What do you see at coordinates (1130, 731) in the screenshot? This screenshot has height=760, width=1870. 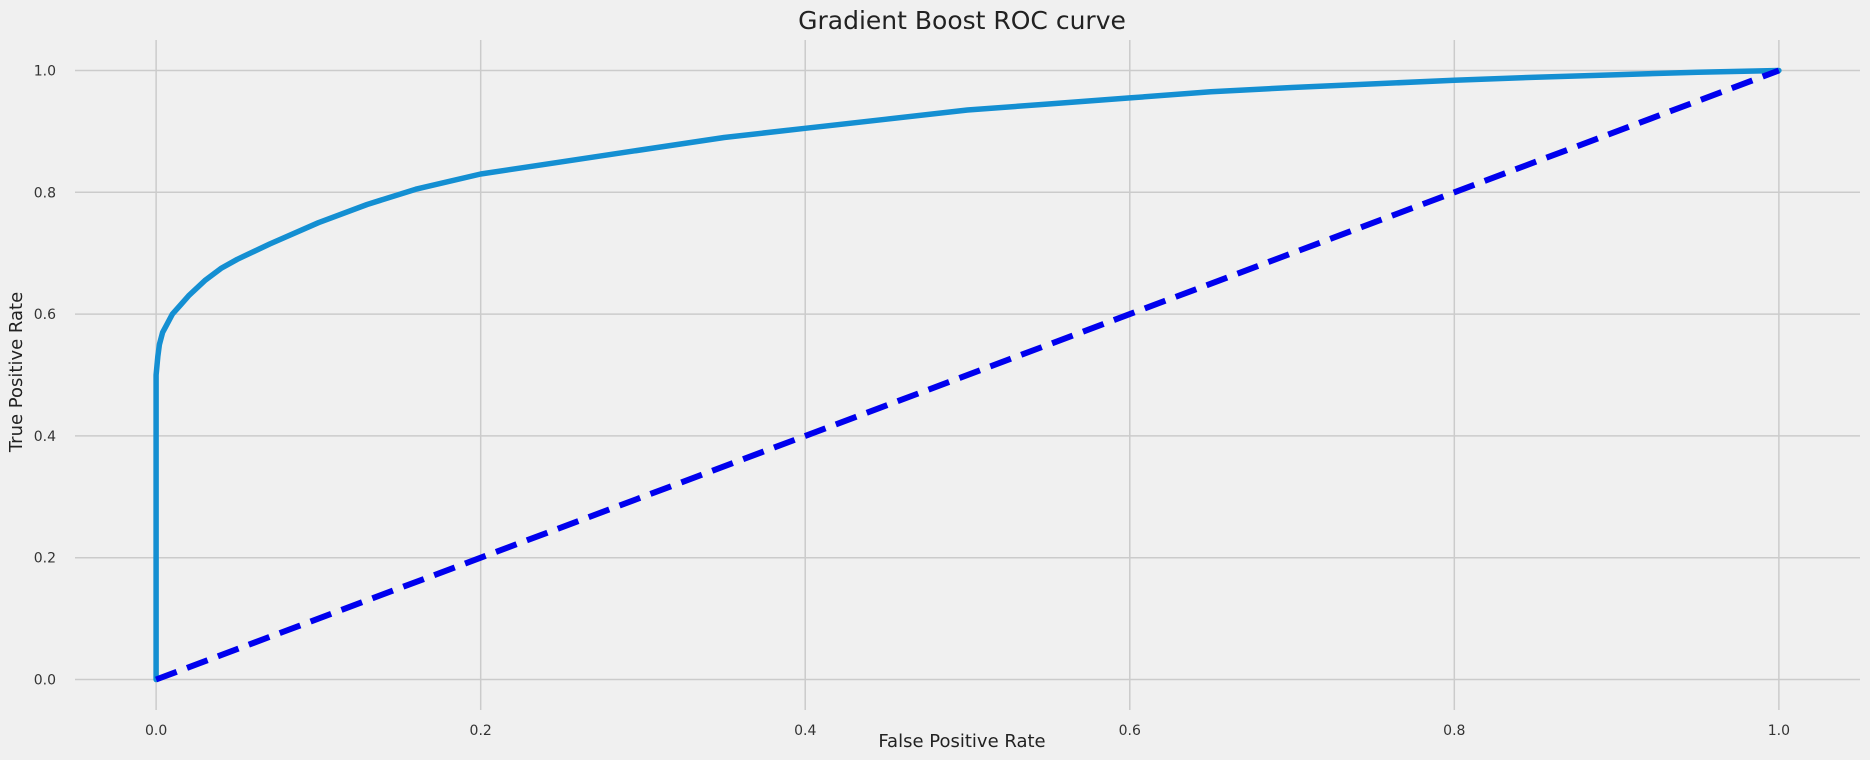 I see `x-tick-label: 0.6` at bounding box center [1130, 731].